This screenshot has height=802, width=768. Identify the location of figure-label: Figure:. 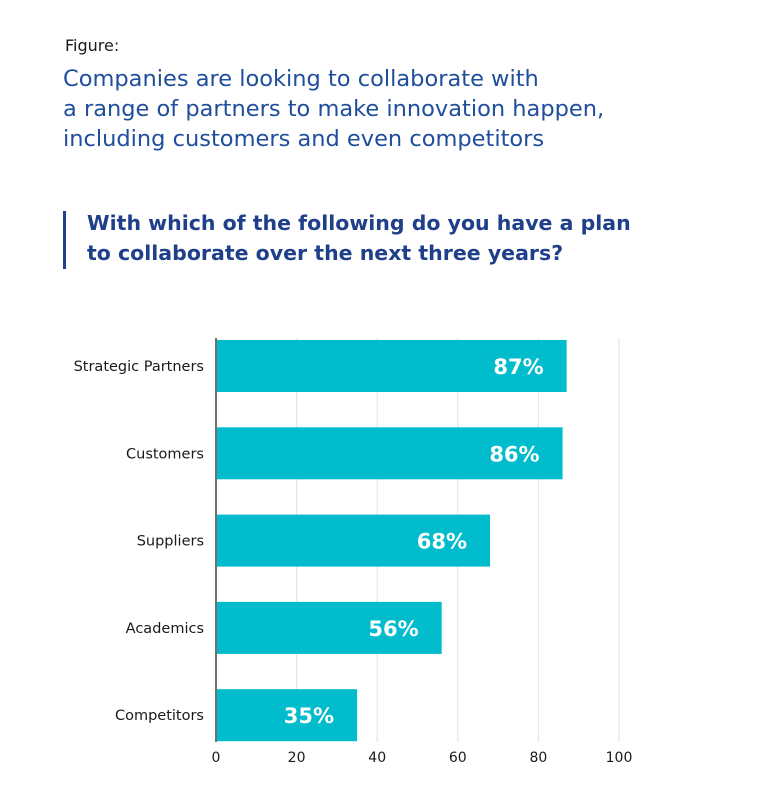
(92, 45).